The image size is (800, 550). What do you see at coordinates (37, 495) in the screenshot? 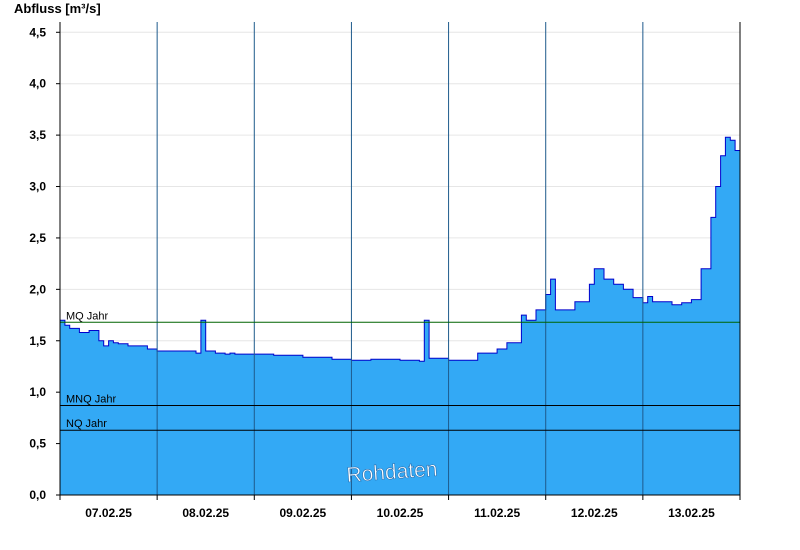
I see `y-tick-label-0: 0,0` at bounding box center [37, 495].